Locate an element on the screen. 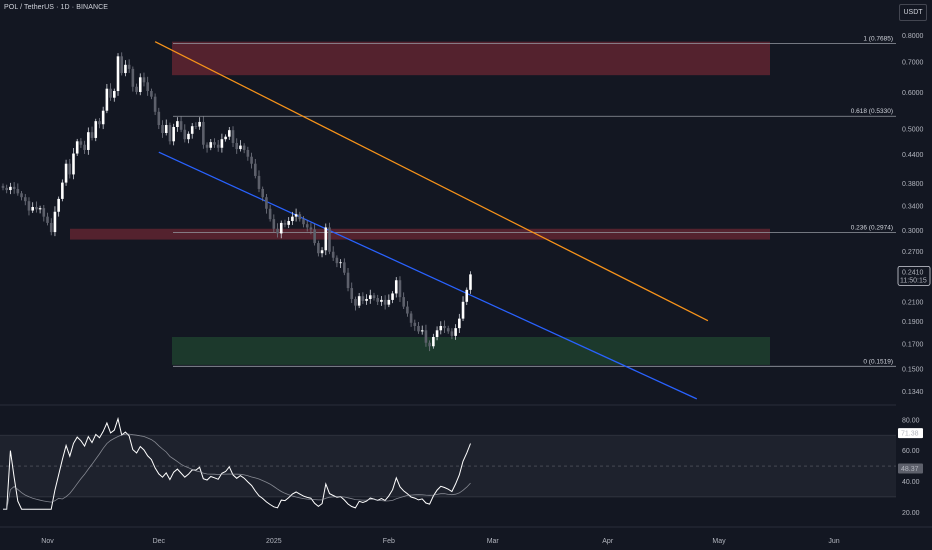  rsi-tick-3: 20.00 is located at coordinates (911, 513).